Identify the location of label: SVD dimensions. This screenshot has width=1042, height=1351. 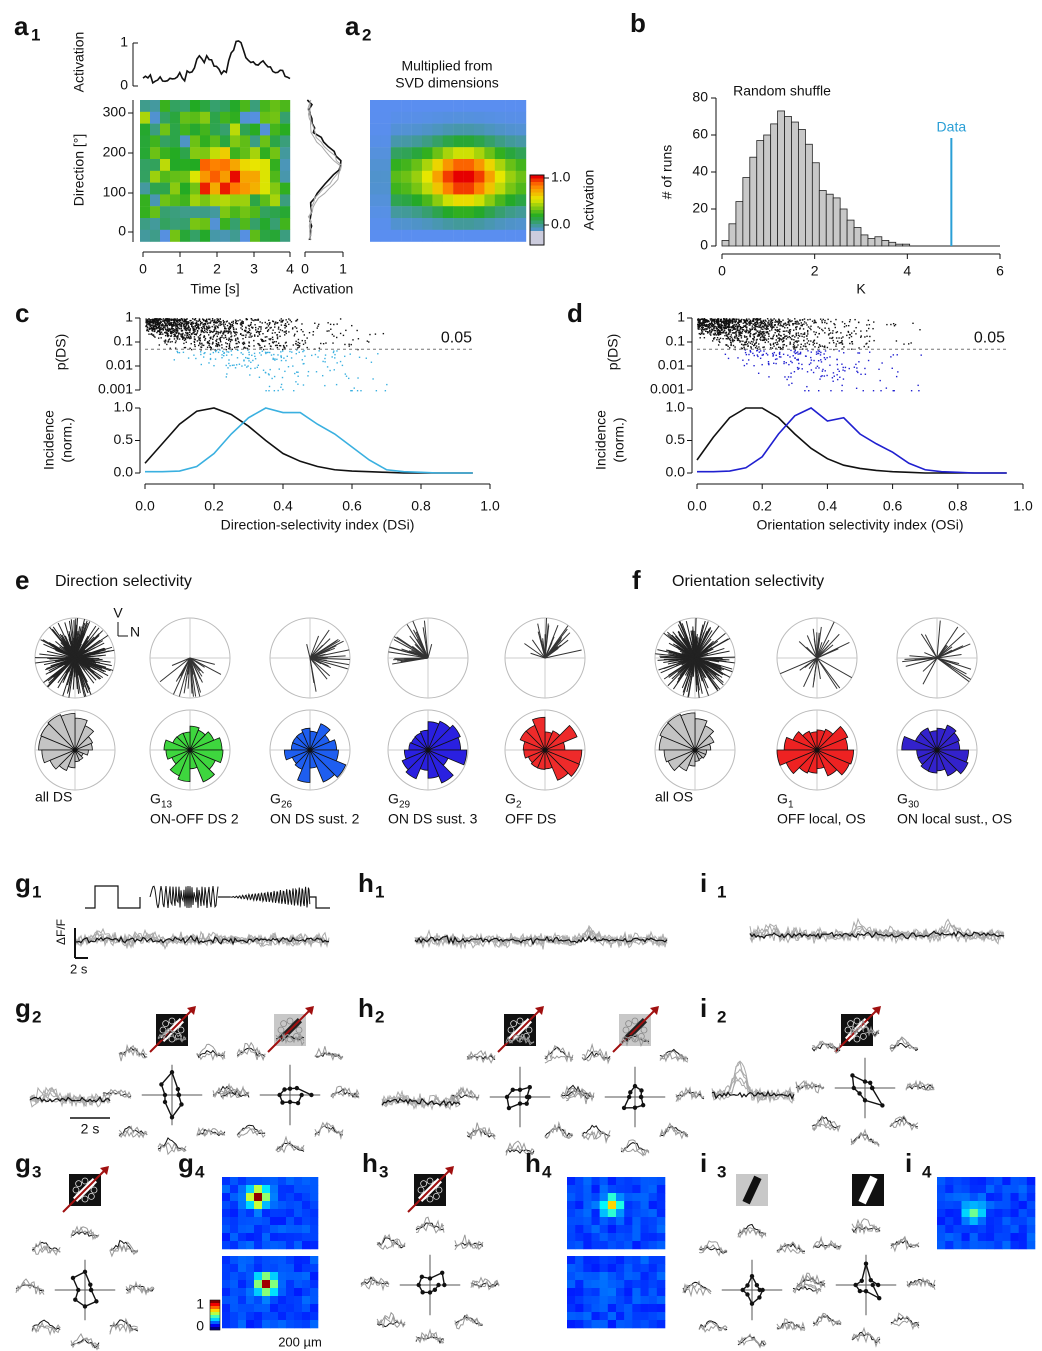
(447, 83).